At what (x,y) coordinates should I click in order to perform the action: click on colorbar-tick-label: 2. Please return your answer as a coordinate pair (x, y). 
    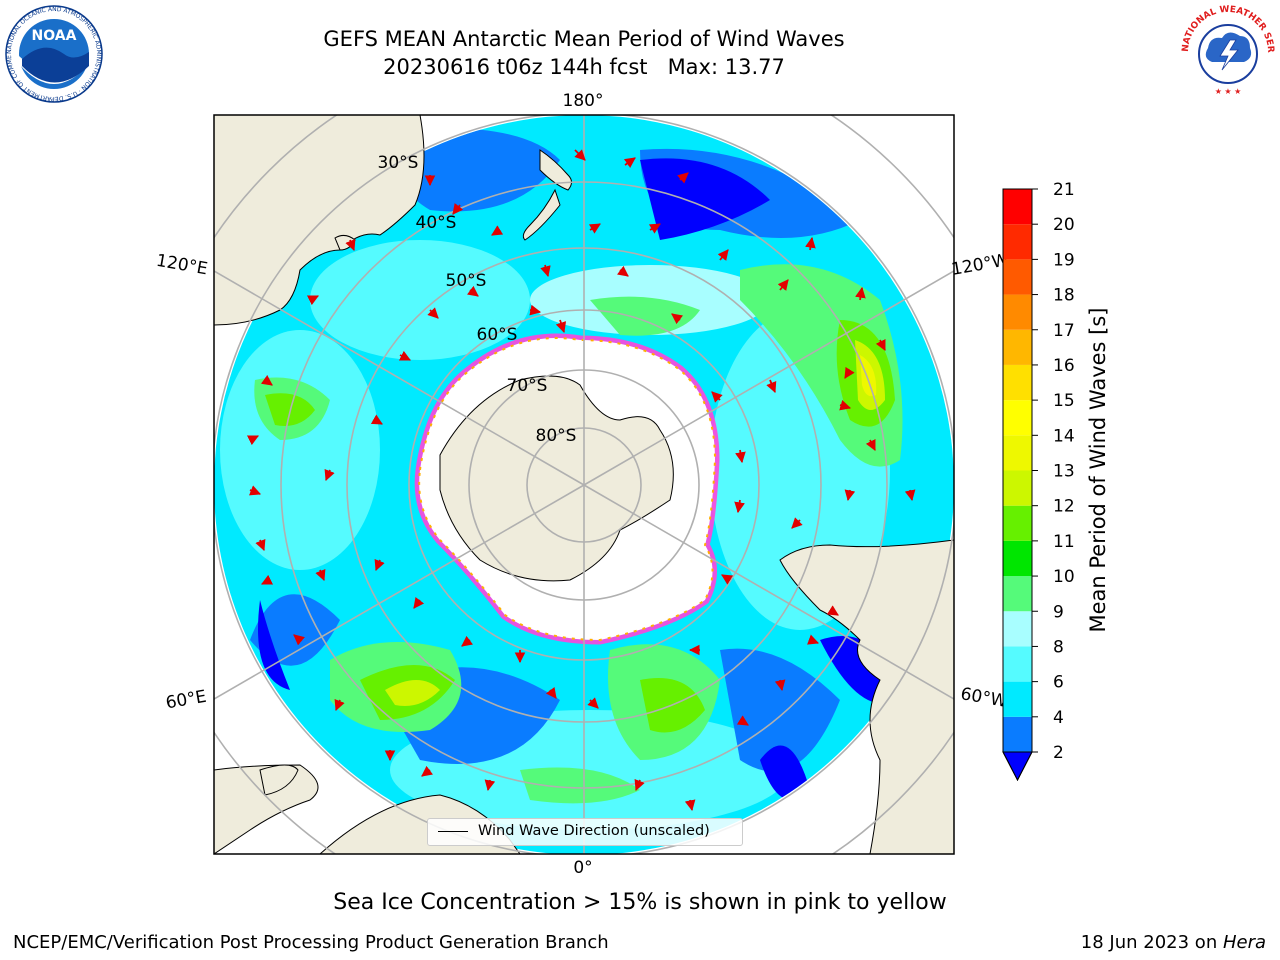
    Looking at the image, I should click on (1058, 753).